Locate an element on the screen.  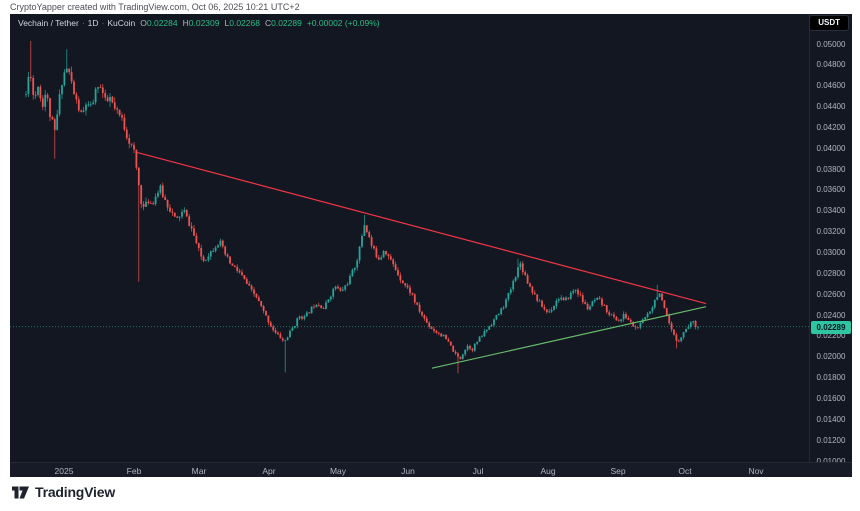
price-tick-label: 0.02000 is located at coordinates (831, 357).